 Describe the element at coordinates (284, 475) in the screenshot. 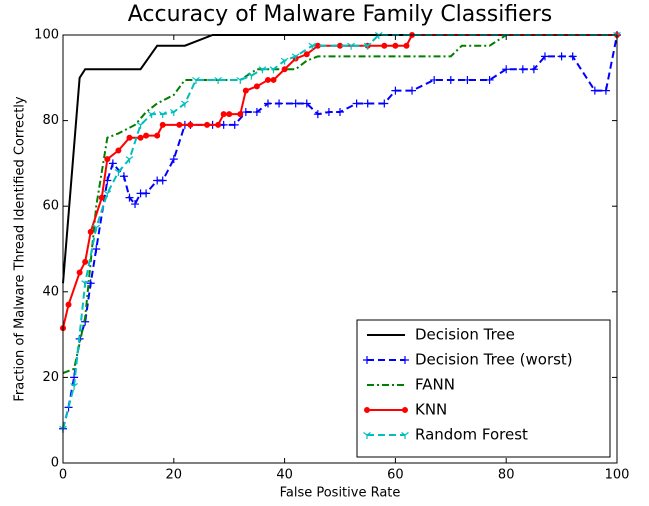

I see `x-tick-label: 40` at that location.